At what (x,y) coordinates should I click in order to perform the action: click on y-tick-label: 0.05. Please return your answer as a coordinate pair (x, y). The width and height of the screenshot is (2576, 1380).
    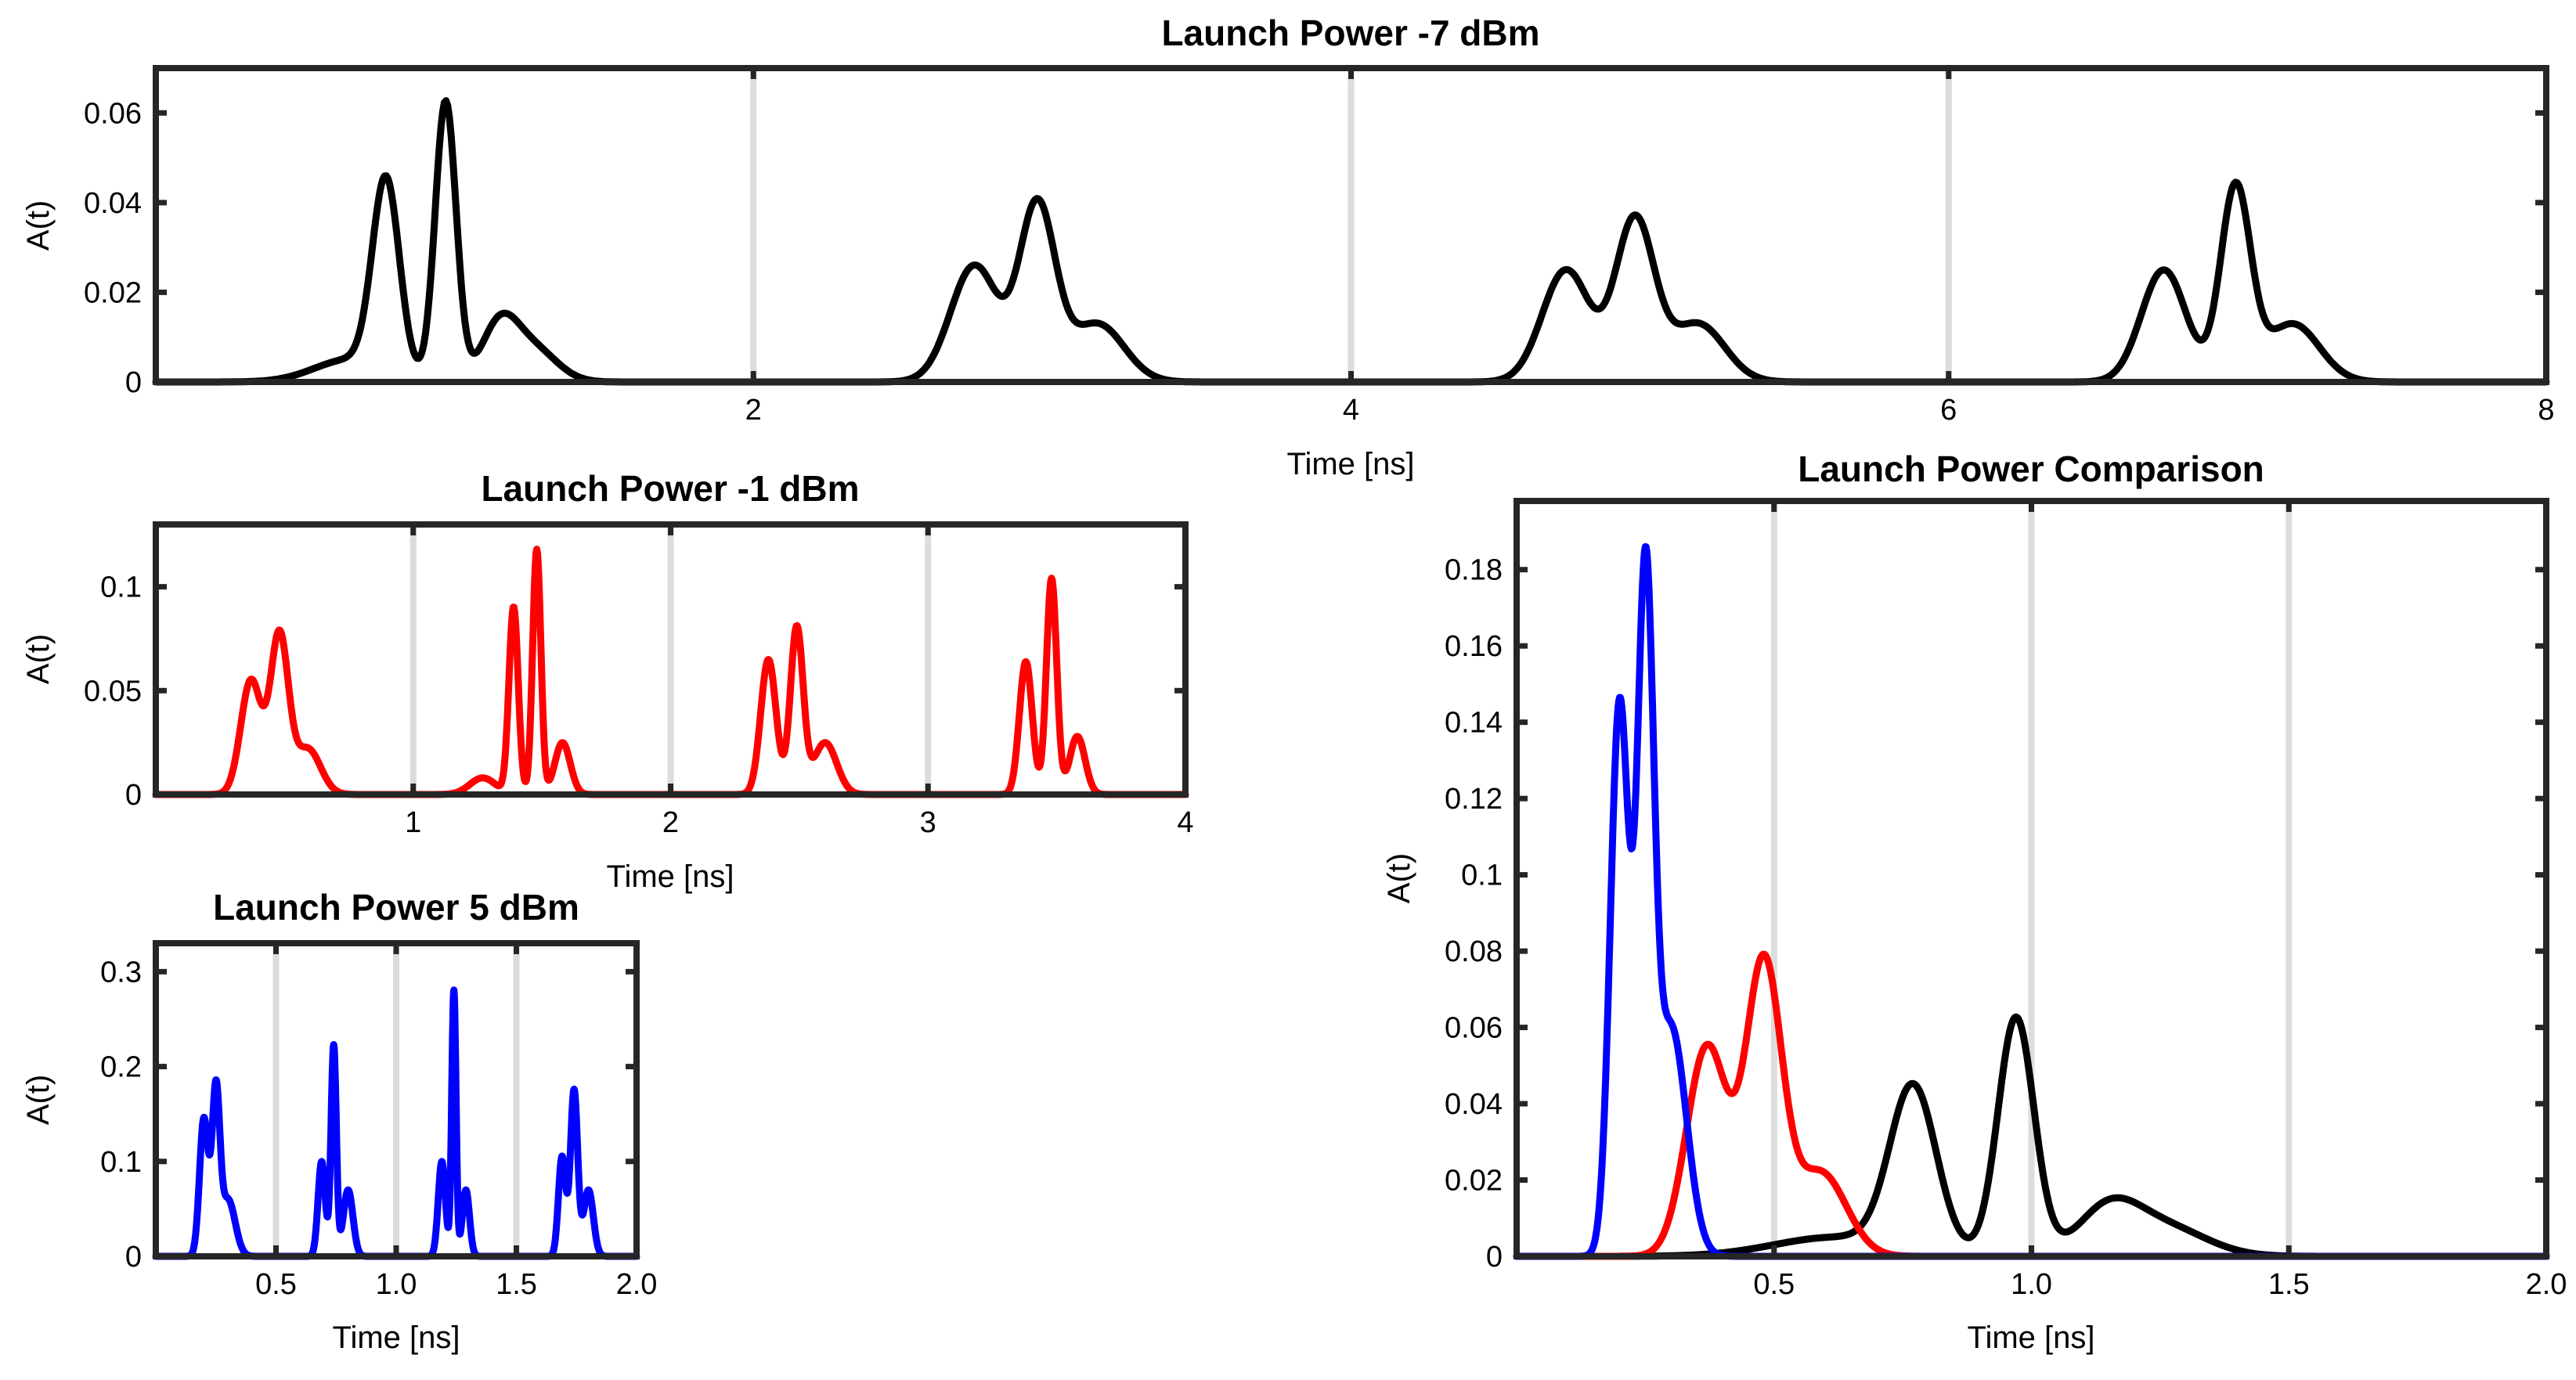
    Looking at the image, I should click on (113, 691).